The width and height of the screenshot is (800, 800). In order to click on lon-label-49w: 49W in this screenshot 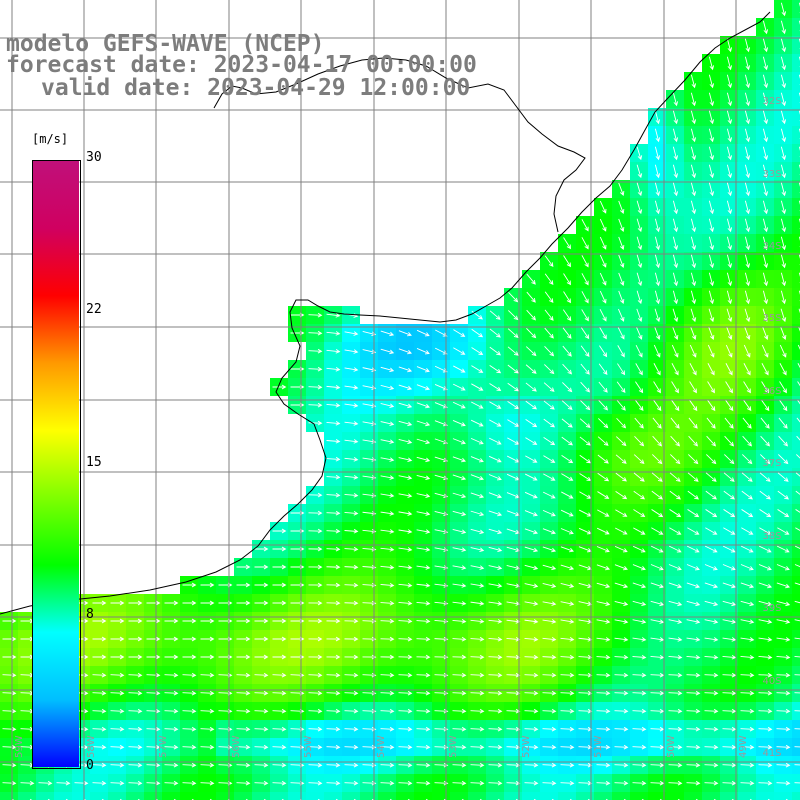, I will do `click(743, 746)`.